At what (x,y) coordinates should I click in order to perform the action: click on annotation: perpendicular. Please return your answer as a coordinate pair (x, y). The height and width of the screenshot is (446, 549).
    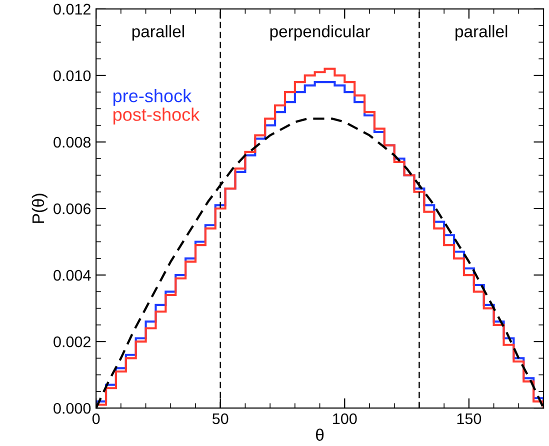
    Looking at the image, I should click on (320, 33).